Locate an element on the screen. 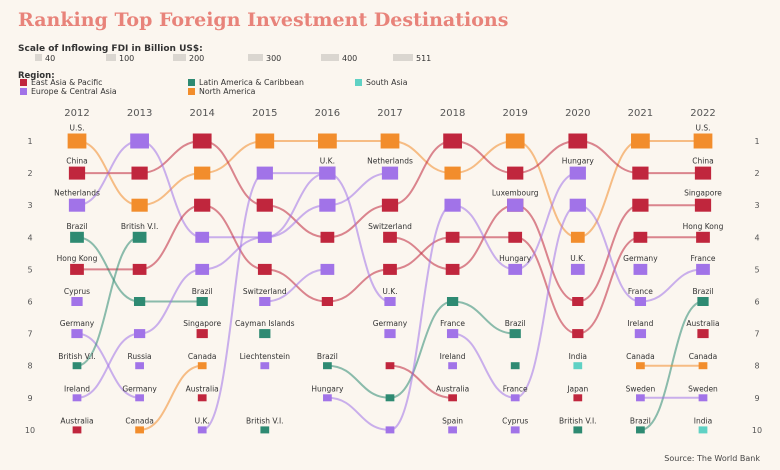 This screenshot has width=780, height=470. country-label: Liechtenstein is located at coordinates (265, 356).